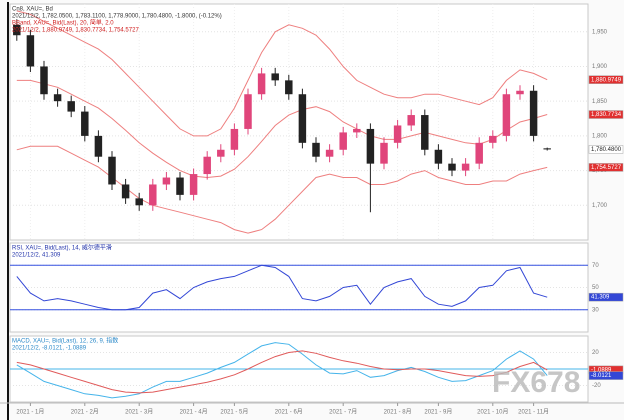 The image size is (624, 420). What do you see at coordinates (596, 386) in the screenshot?
I see `y-tick-label: -20` at bounding box center [596, 386].